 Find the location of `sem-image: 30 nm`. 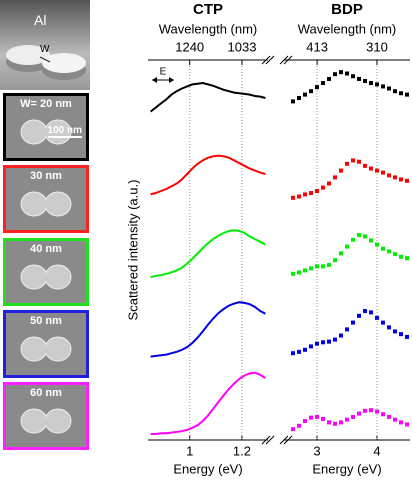

sem-image: 30 nm is located at coordinates (46, 199).